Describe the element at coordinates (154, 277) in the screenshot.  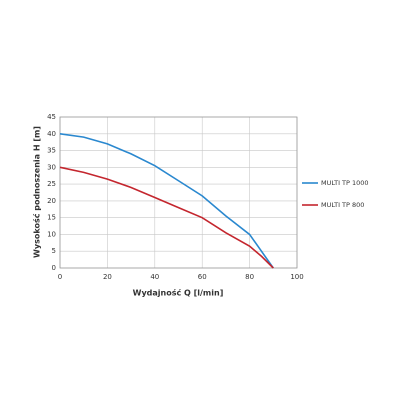
I see `x-tick-label: 40` at that location.